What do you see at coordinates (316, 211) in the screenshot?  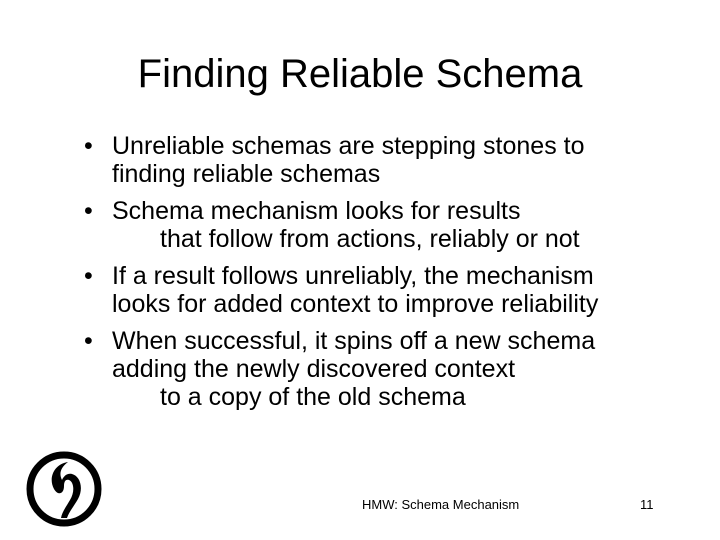 I see `bullet-line: Schema mechanism looks for results` at bounding box center [316, 211].